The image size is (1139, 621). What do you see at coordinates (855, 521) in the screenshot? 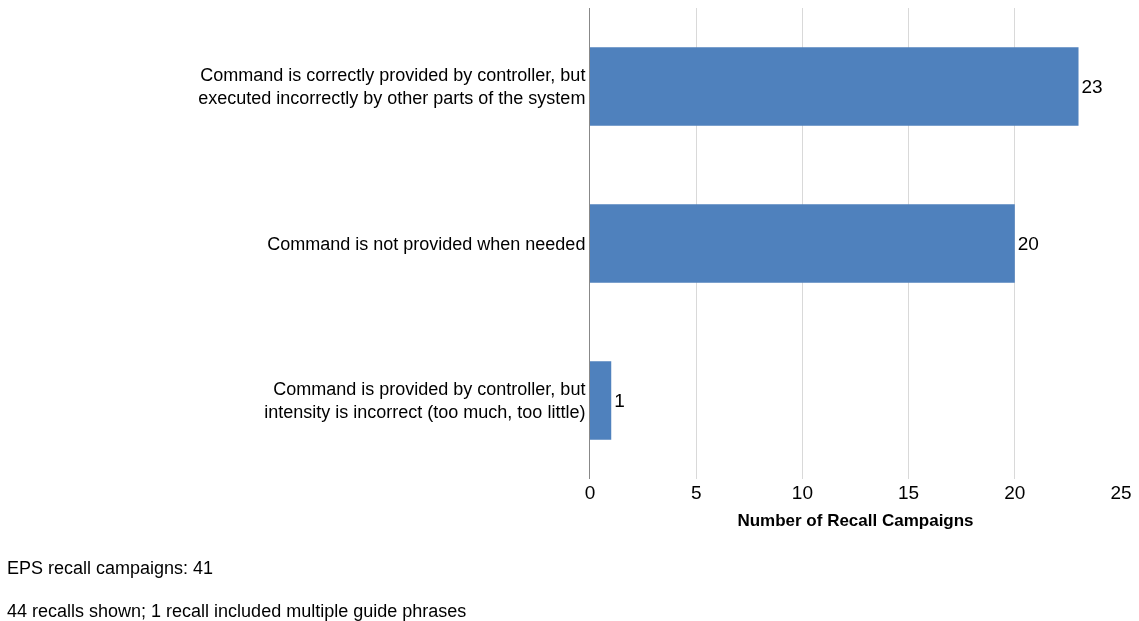
I see `x-axis-title: Number of Recall Campaigns` at bounding box center [855, 521].